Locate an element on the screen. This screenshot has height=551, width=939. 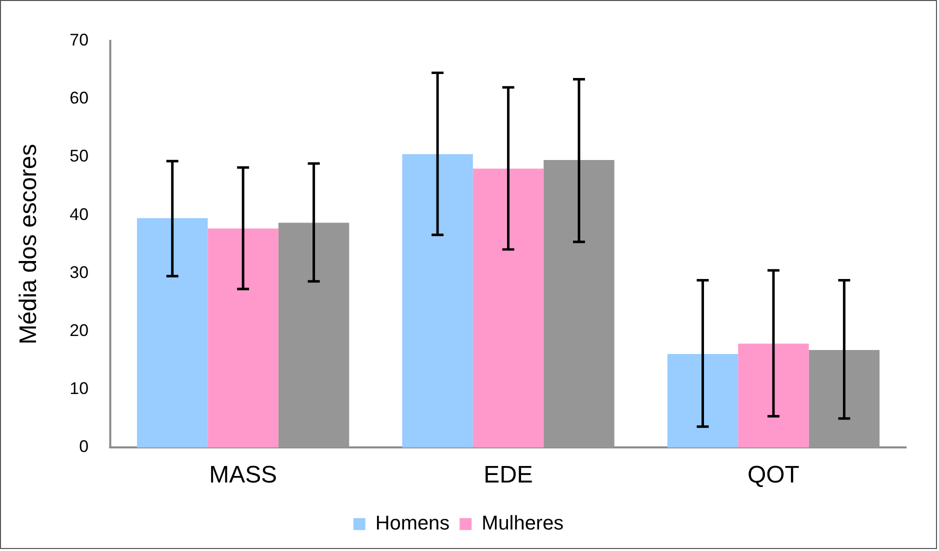
x-tick-label: QOT is located at coordinates (774, 474).